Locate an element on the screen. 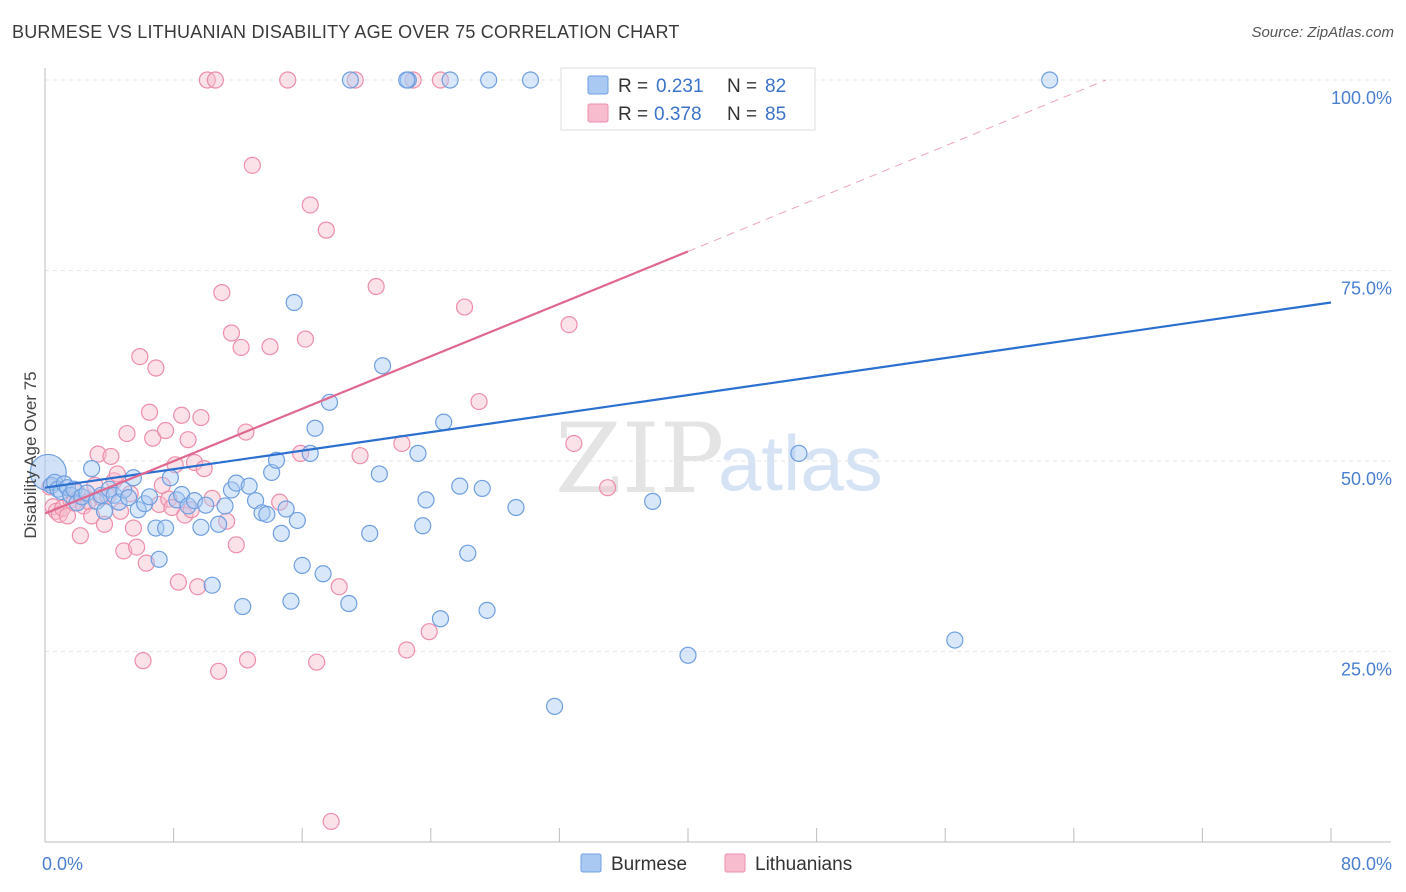 The height and width of the screenshot is (892, 1406). y-axis-label: Disability Age Over 75 is located at coordinates (30, 454).